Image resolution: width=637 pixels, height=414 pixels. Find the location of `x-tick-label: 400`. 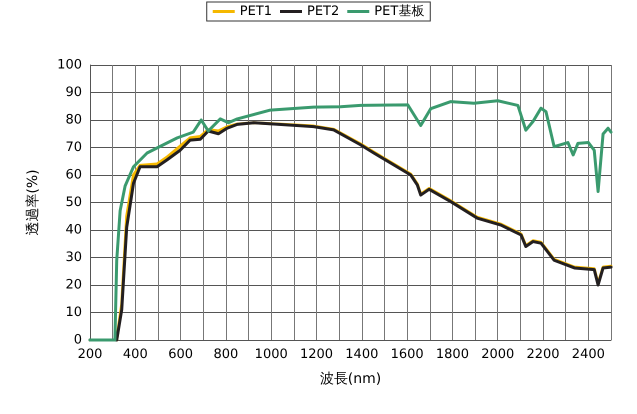

x-tick-label: 400 is located at coordinates (135, 354).